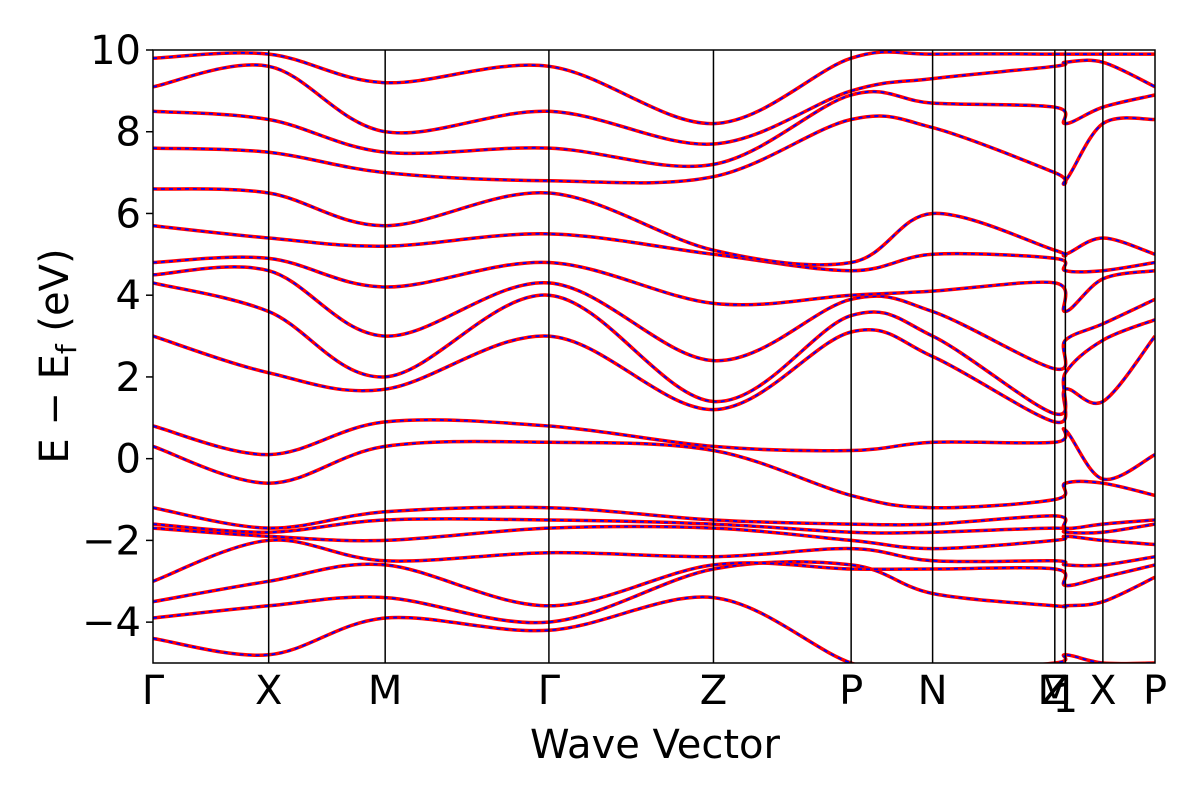  What do you see at coordinates (655, 745) in the screenshot?
I see `x-axis-label: Wave Vector` at bounding box center [655, 745].